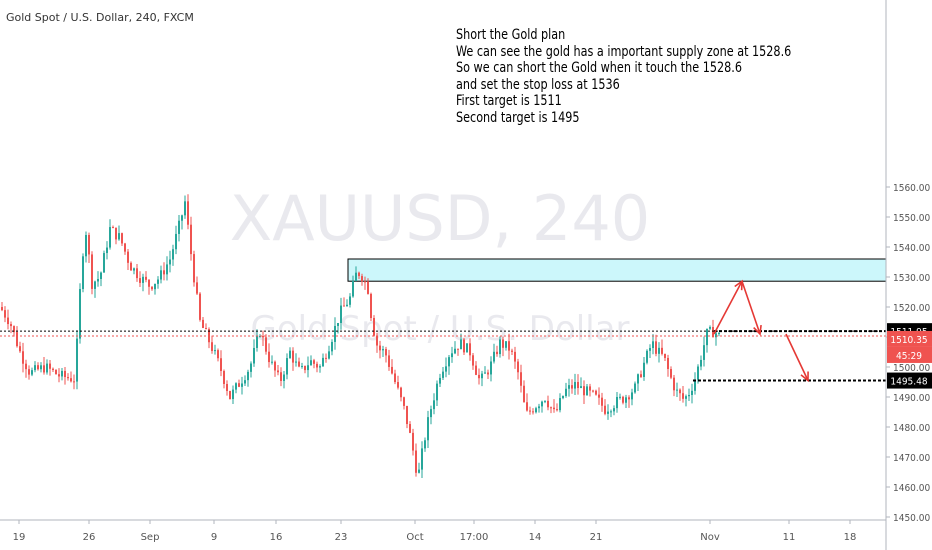  I want to click on y-tick-label: 1470.00, so click(911, 458).